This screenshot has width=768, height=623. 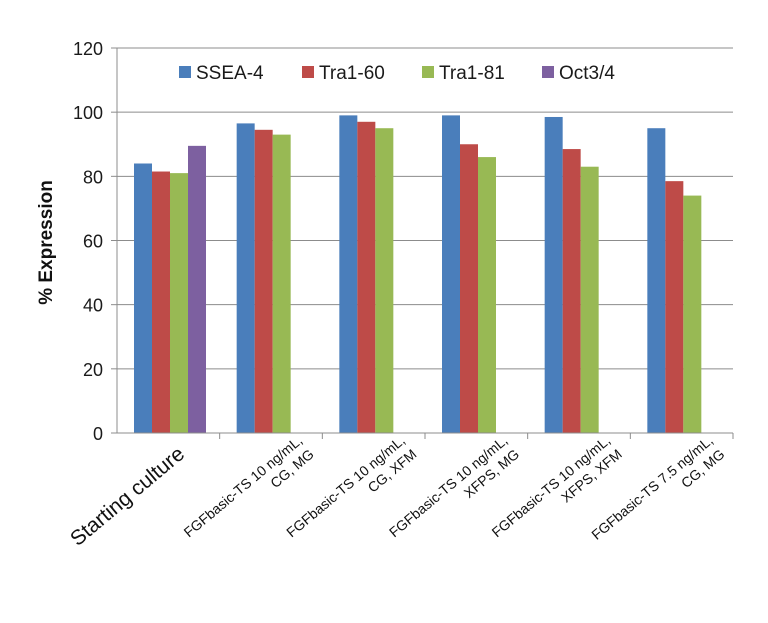 I want to click on y-tick-label: 20, so click(x=93, y=370).